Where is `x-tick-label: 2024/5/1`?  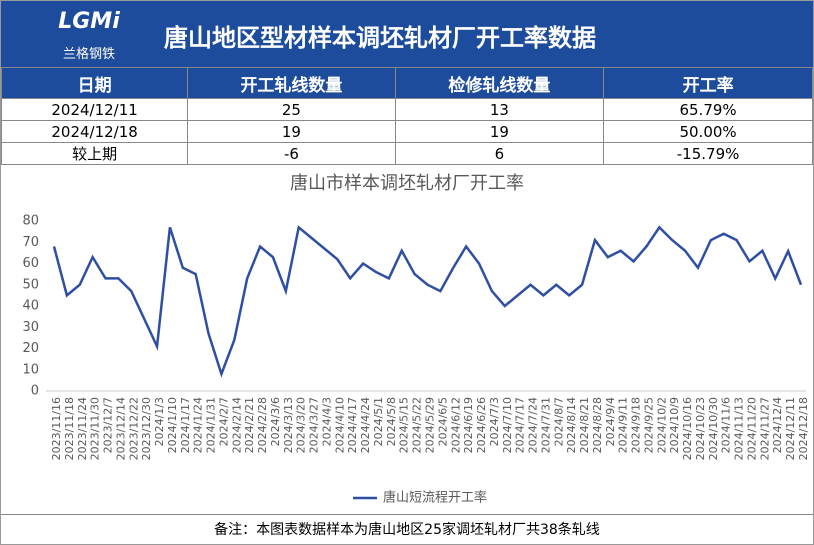
x-tick-label: 2024/5/1 is located at coordinates (378, 421).